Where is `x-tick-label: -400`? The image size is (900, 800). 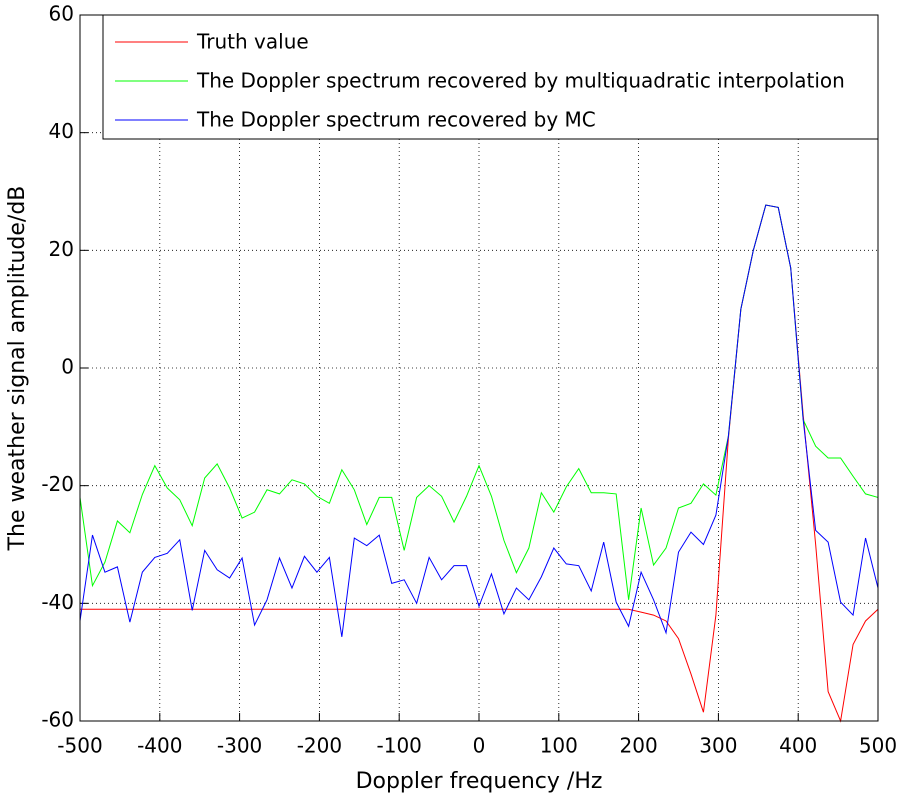
x-tick-label: -400 is located at coordinates (159, 746).